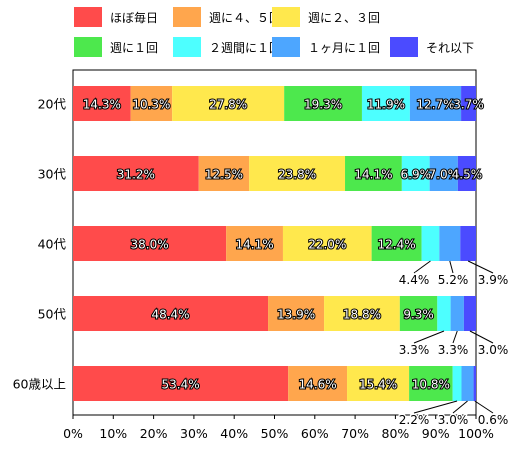  I want to click on data-label: 4.4%, so click(414, 280).